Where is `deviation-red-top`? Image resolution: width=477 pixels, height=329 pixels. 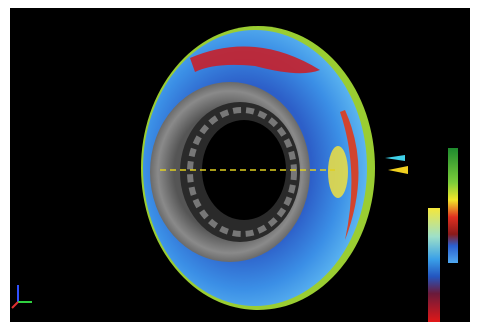
deviation-red-top is located at coordinates (255, 60).